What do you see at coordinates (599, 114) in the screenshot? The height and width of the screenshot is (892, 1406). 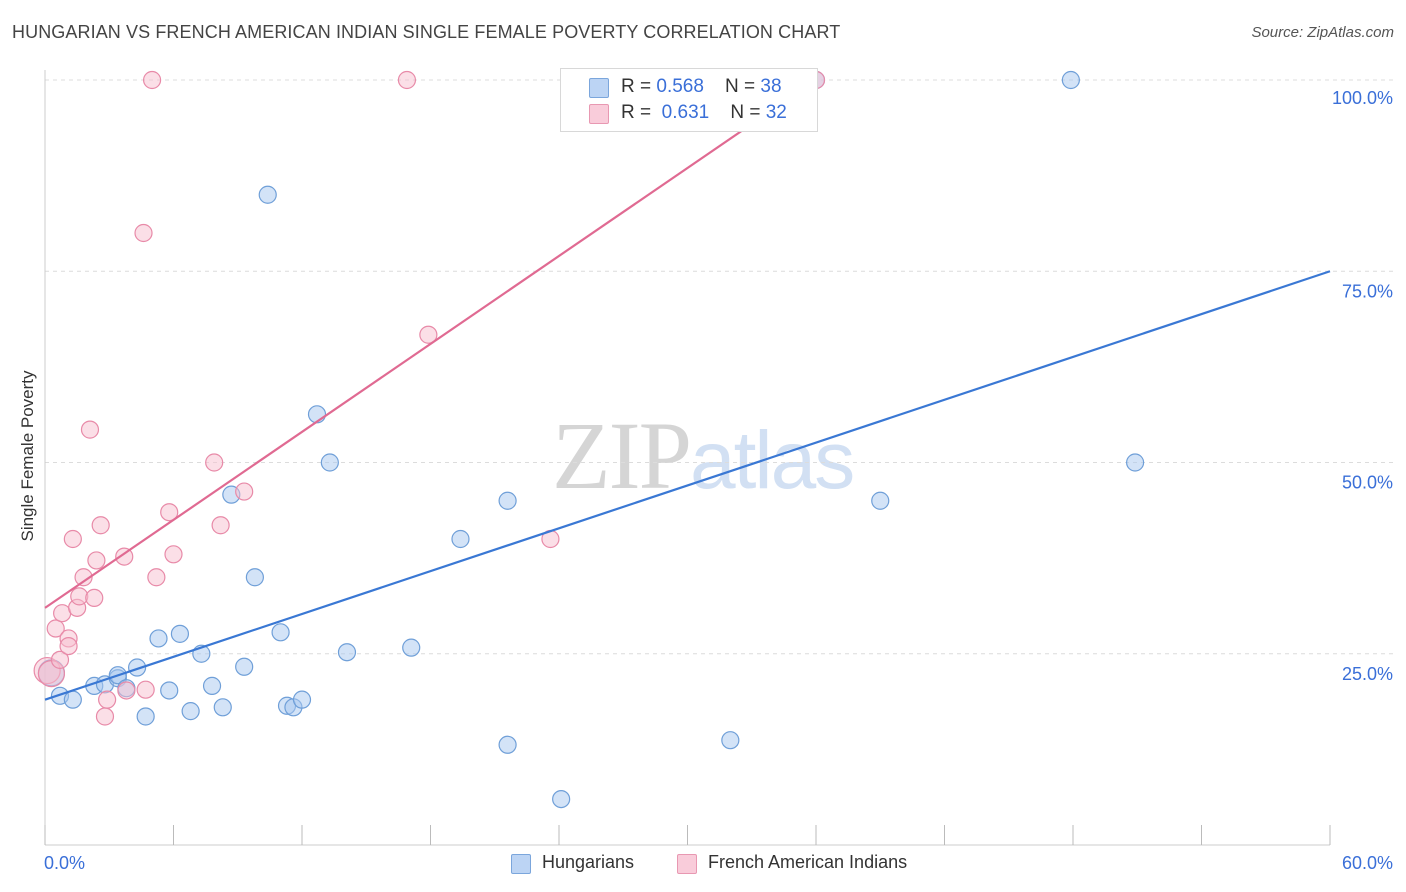 I see `french-american-indians-swatch` at bounding box center [599, 114].